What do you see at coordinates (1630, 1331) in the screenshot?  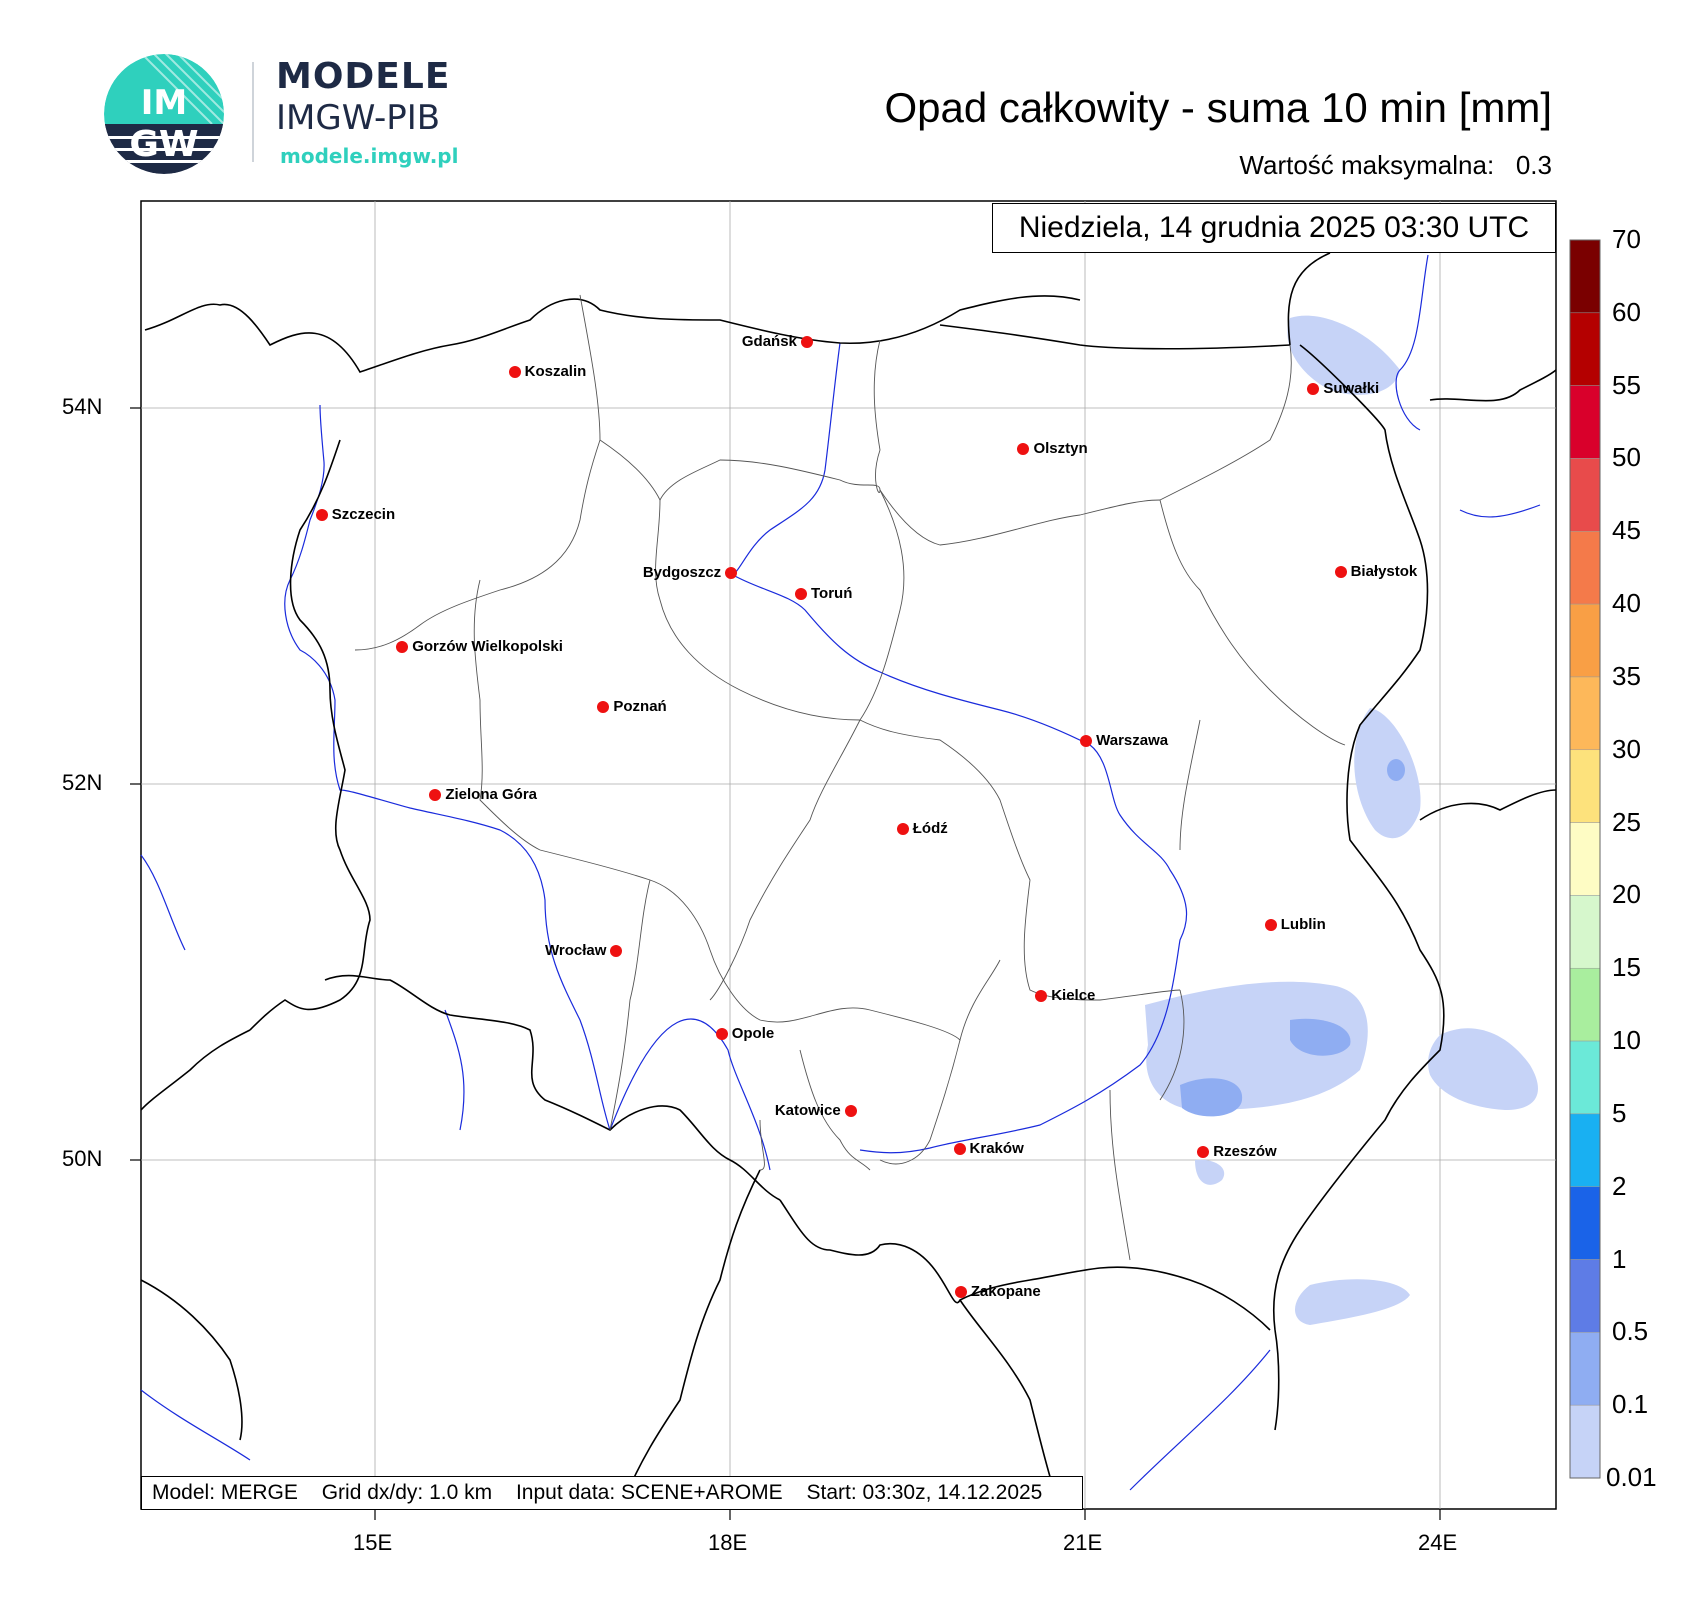 I see `colorbar-label: 0.5` at bounding box center [1630, 1331].